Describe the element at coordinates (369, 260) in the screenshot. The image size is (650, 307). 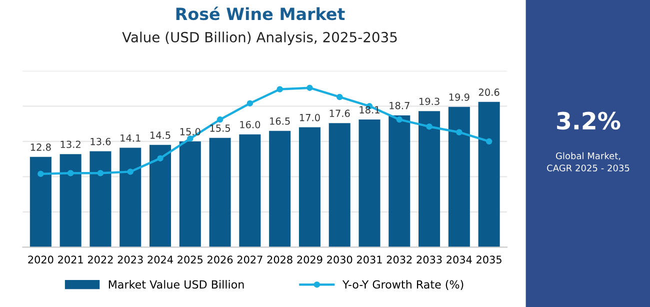
I see `x-tick-label: 2031` at that location.